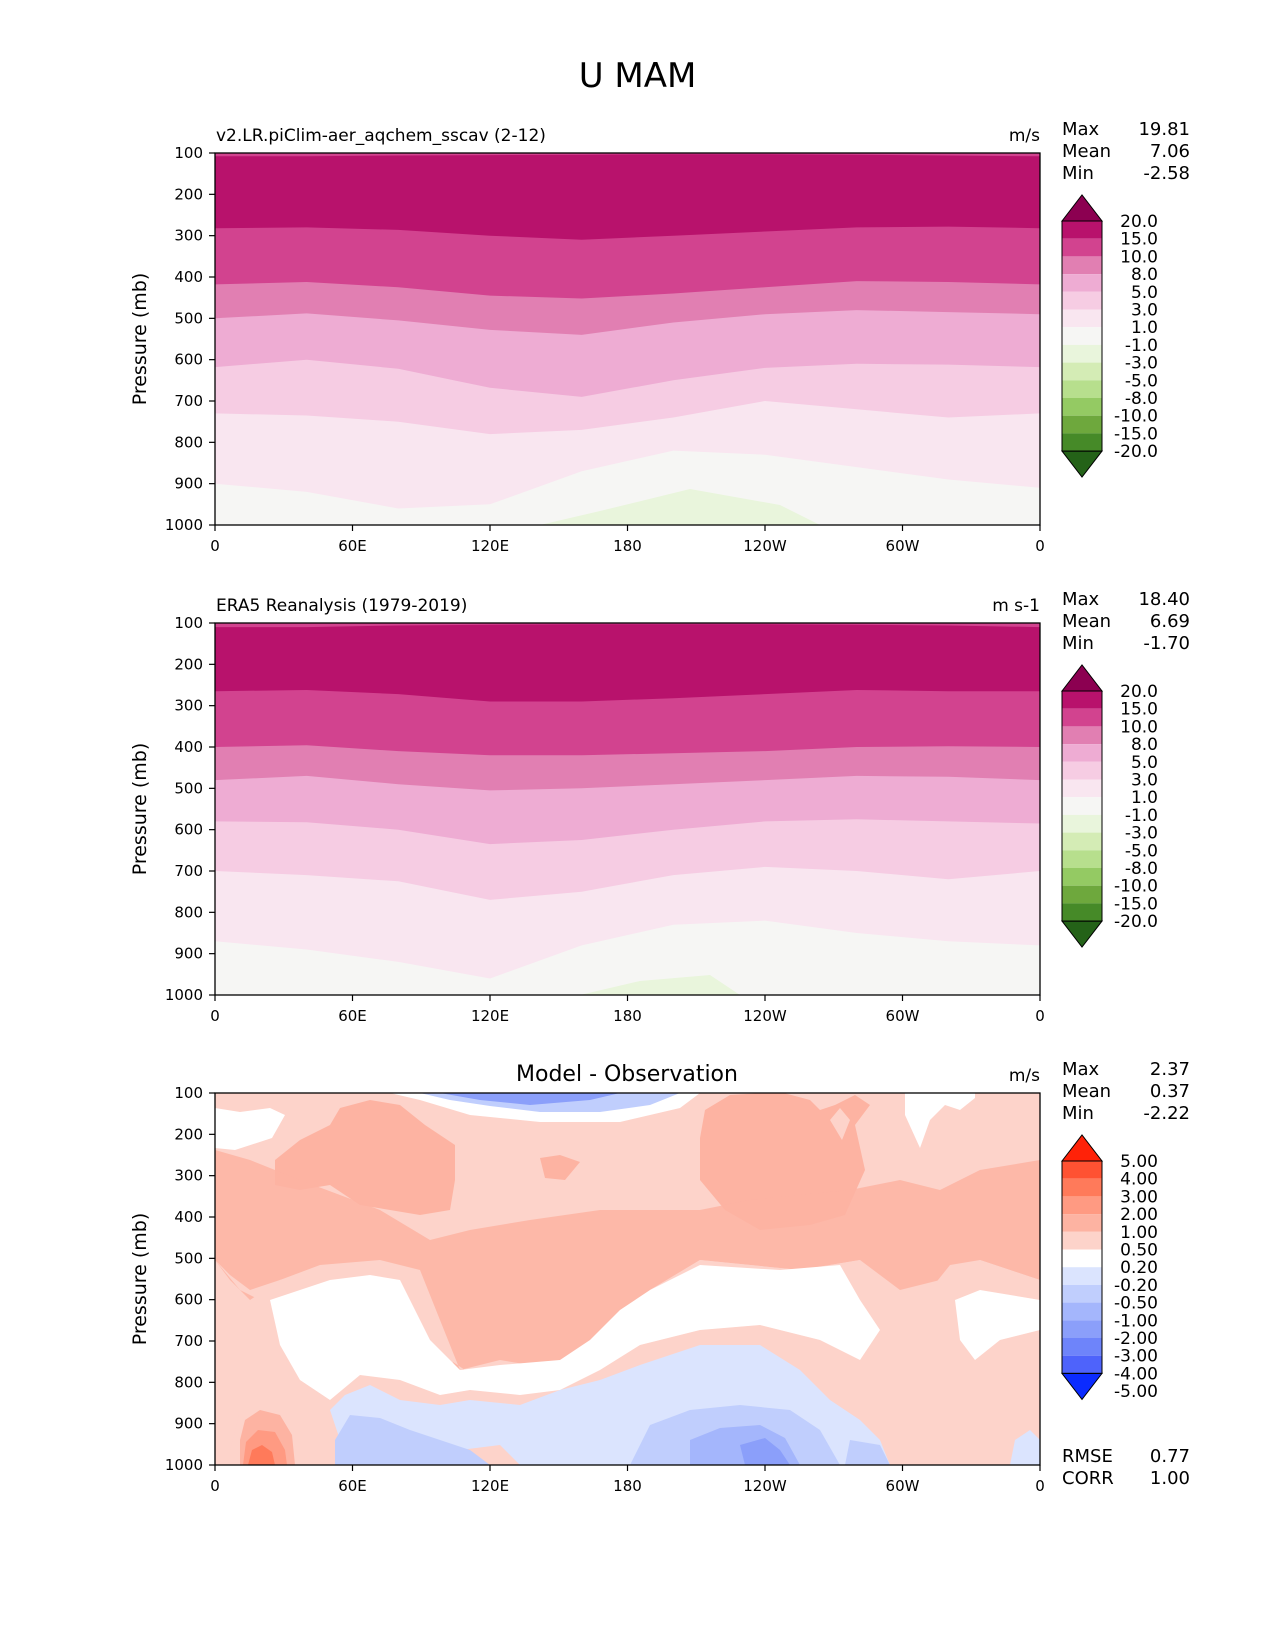 This screenshot has height=1650, width=1275. Describe the element at coordinates (637, 76) in the screenshot. I see `figure-title: U MAM` at that location.